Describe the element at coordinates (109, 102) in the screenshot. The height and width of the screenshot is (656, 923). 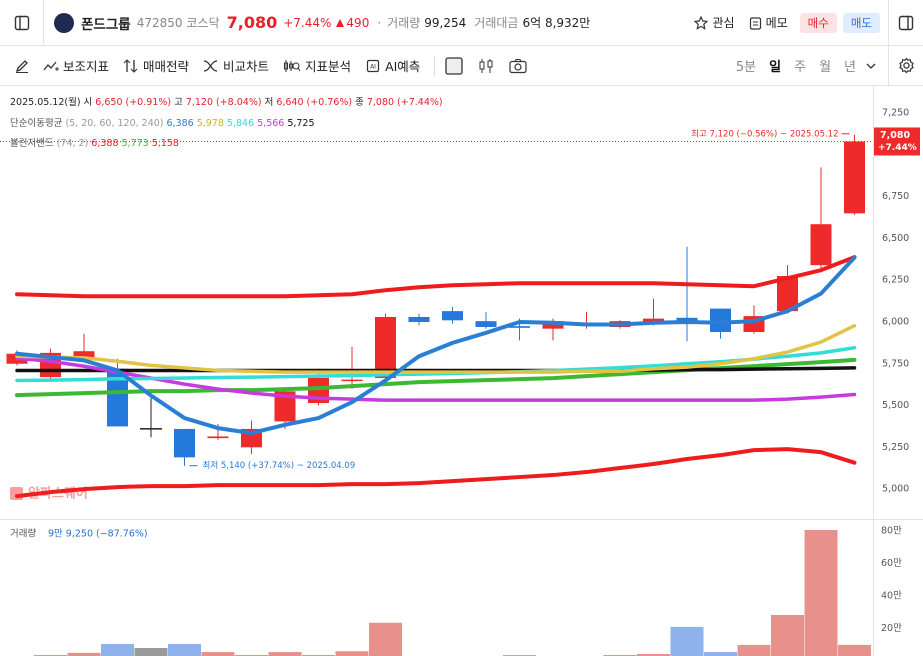
I see `ohlc-value: 6,650` at that location.